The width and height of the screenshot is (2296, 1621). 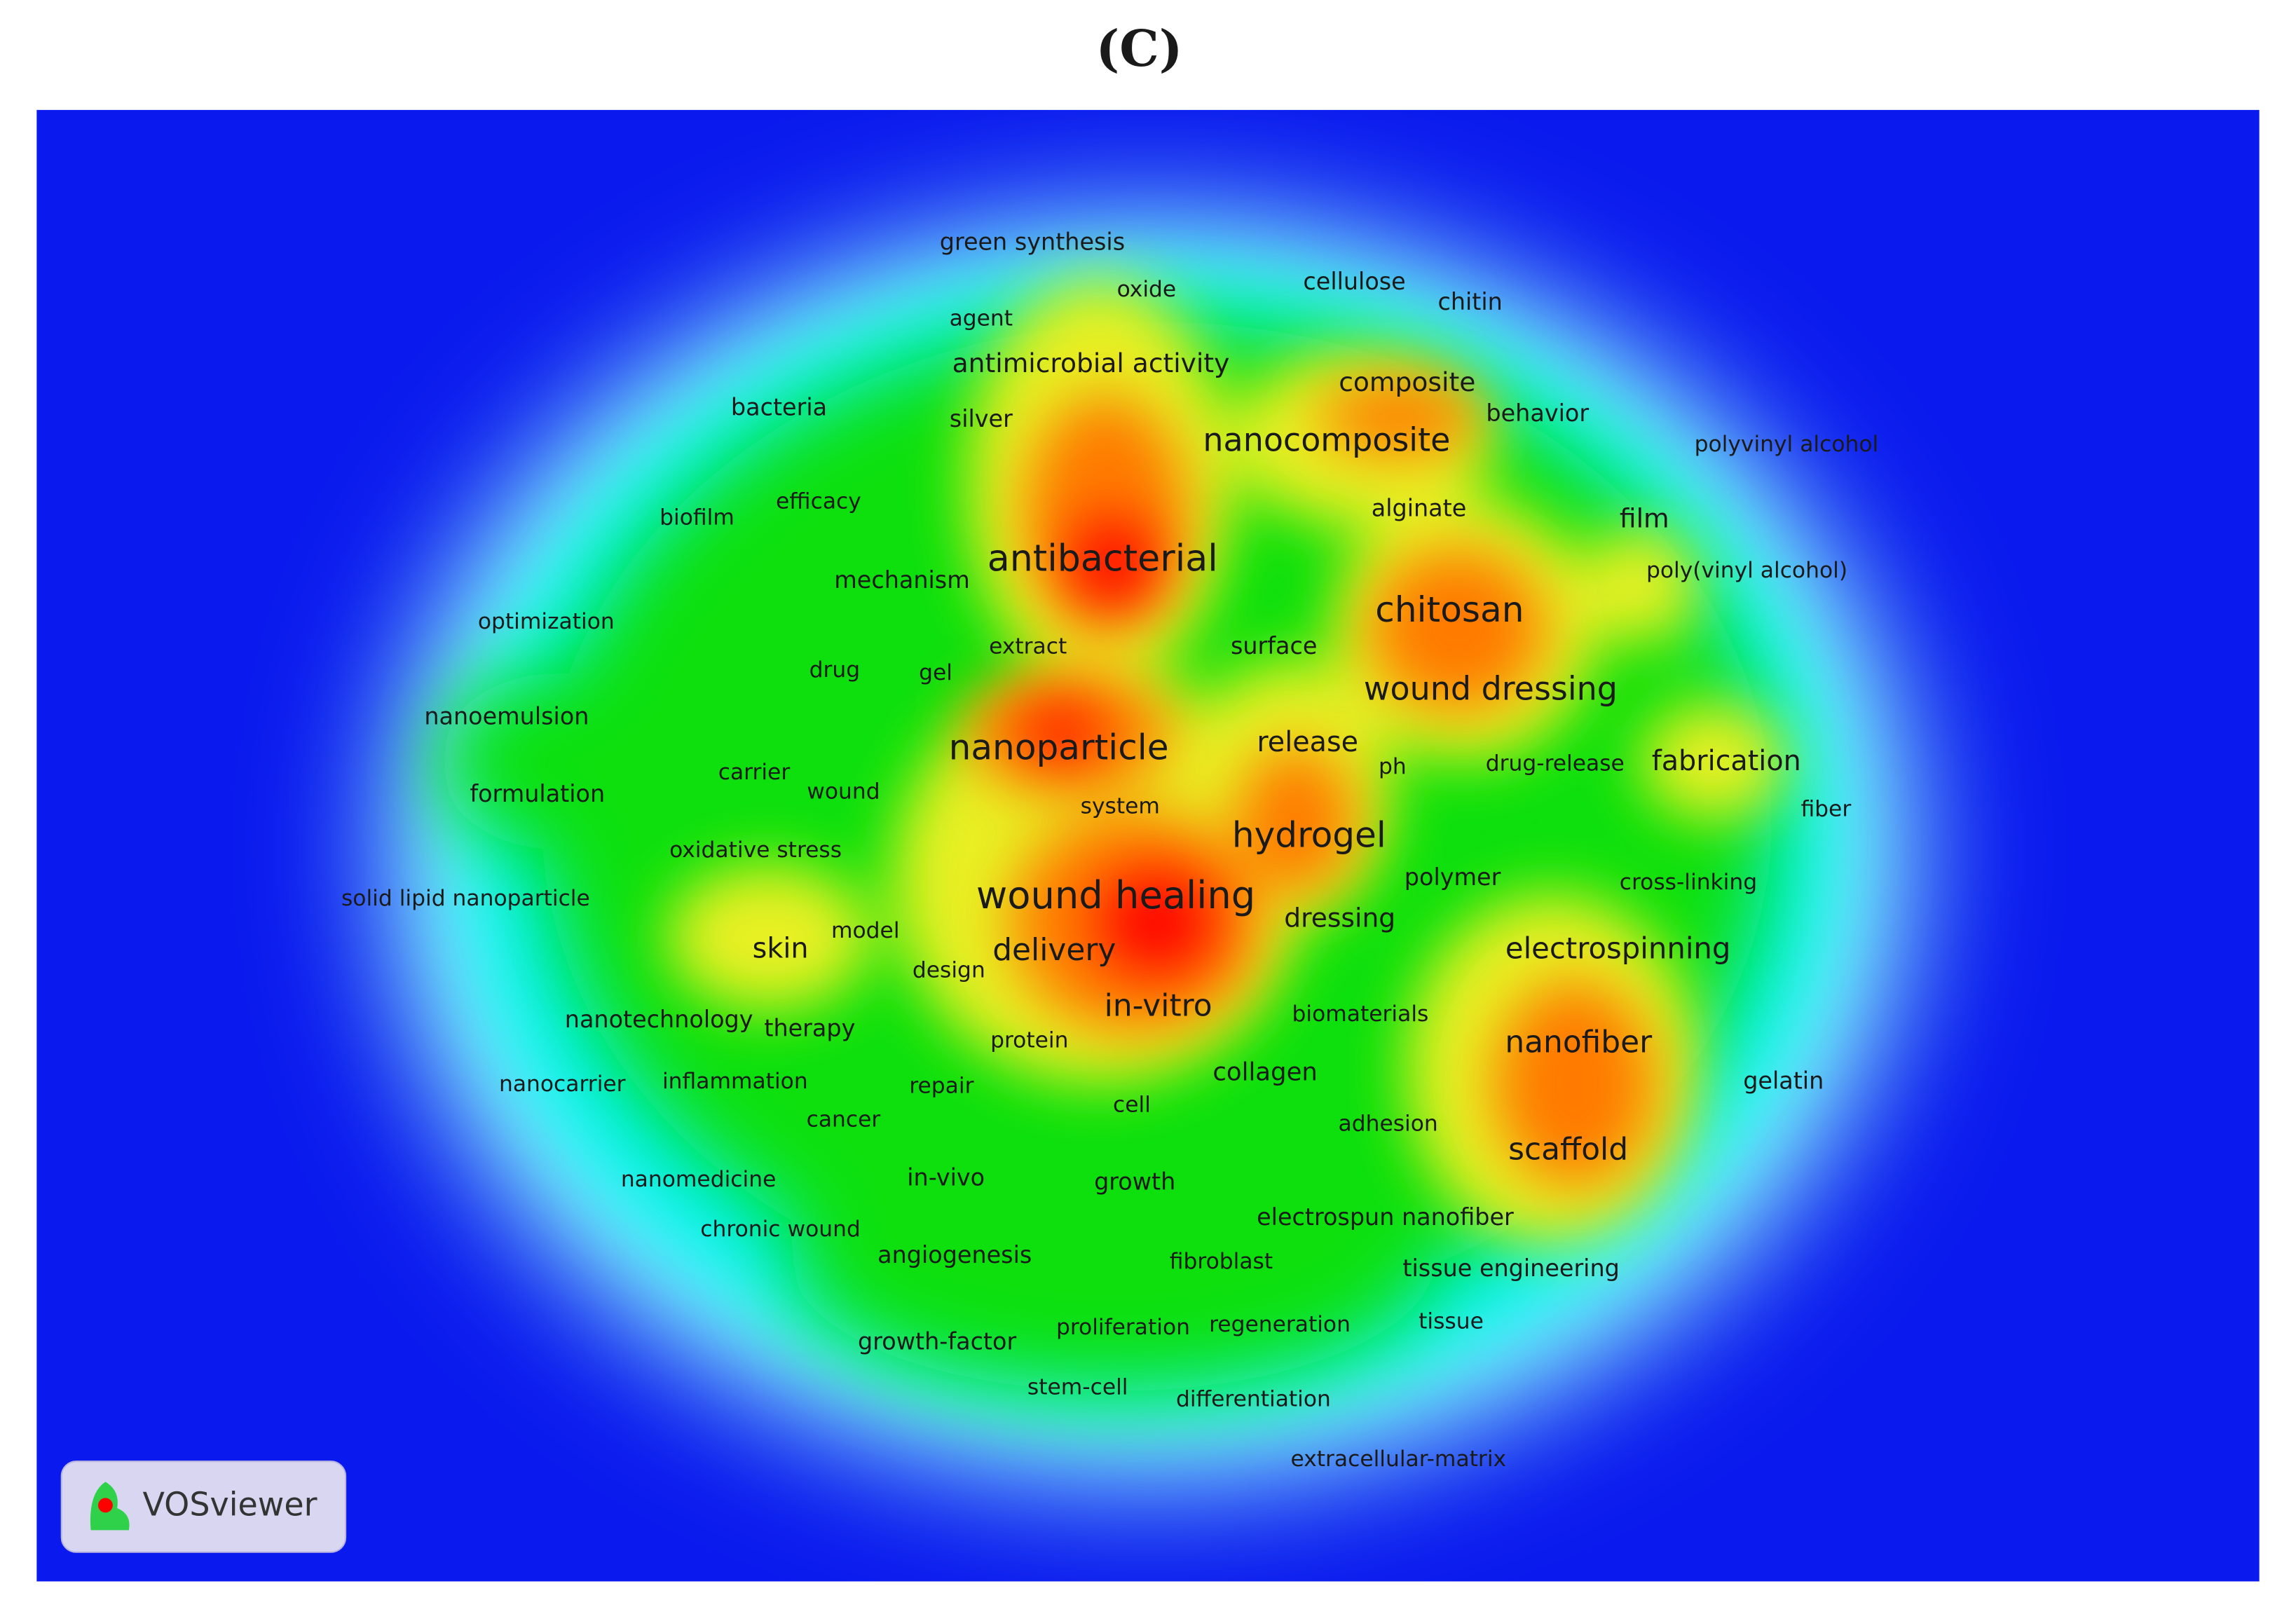 I want to click on logo-box, so click(x=203, y=1507).